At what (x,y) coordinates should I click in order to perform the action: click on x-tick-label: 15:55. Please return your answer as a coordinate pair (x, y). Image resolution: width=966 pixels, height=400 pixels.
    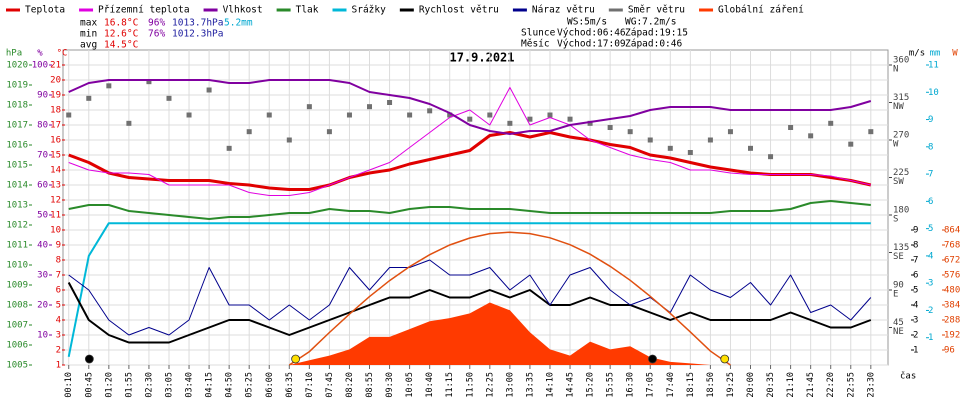
    Looking at the image, I should click on (611, 385).